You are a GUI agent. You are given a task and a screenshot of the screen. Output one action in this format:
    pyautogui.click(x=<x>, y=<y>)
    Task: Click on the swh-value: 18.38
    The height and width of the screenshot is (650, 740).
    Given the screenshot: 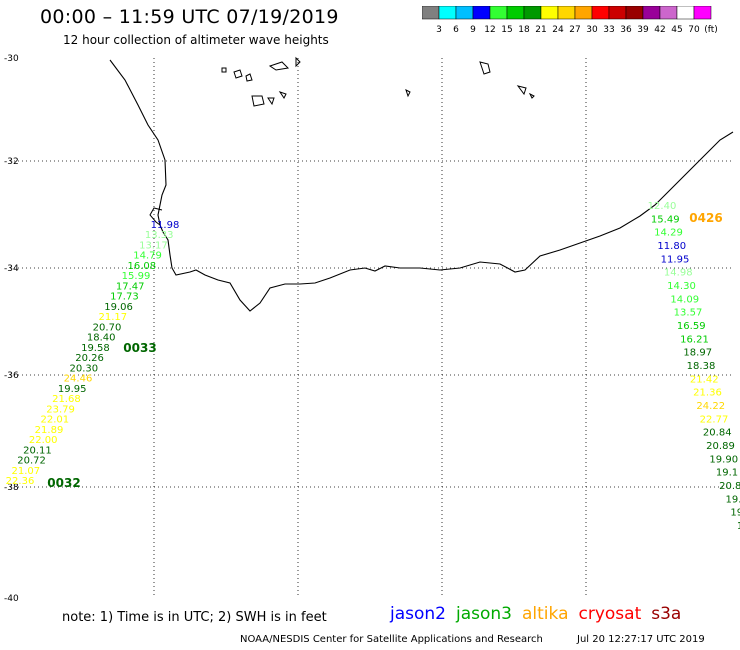 What is the action you would take?
    pyautogui.click(x=701, y=366)
    